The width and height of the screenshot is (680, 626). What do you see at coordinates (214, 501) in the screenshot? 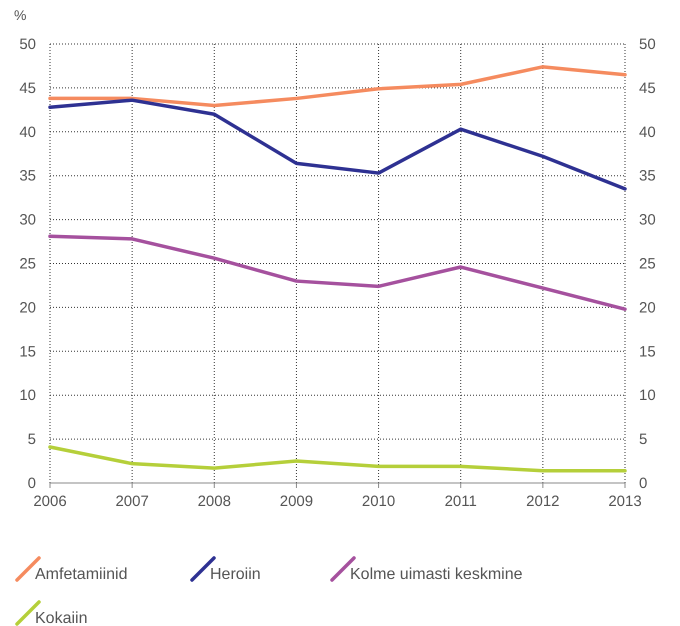
I see `x-tick-label: 2008` at bounding box center [214, 501].